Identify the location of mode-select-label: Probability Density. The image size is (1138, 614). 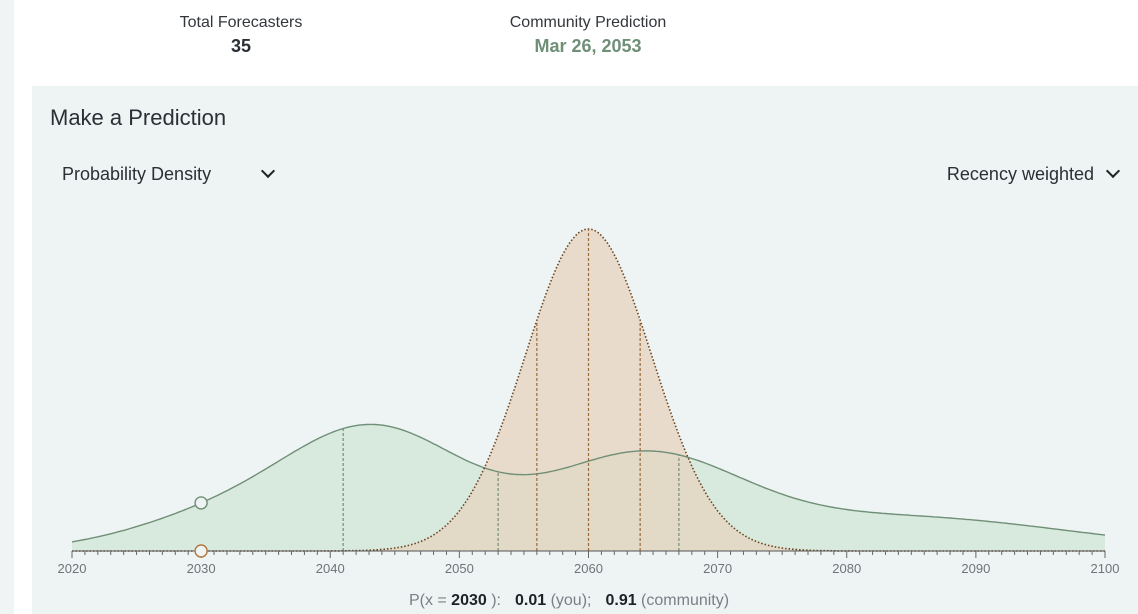
(137, 174).